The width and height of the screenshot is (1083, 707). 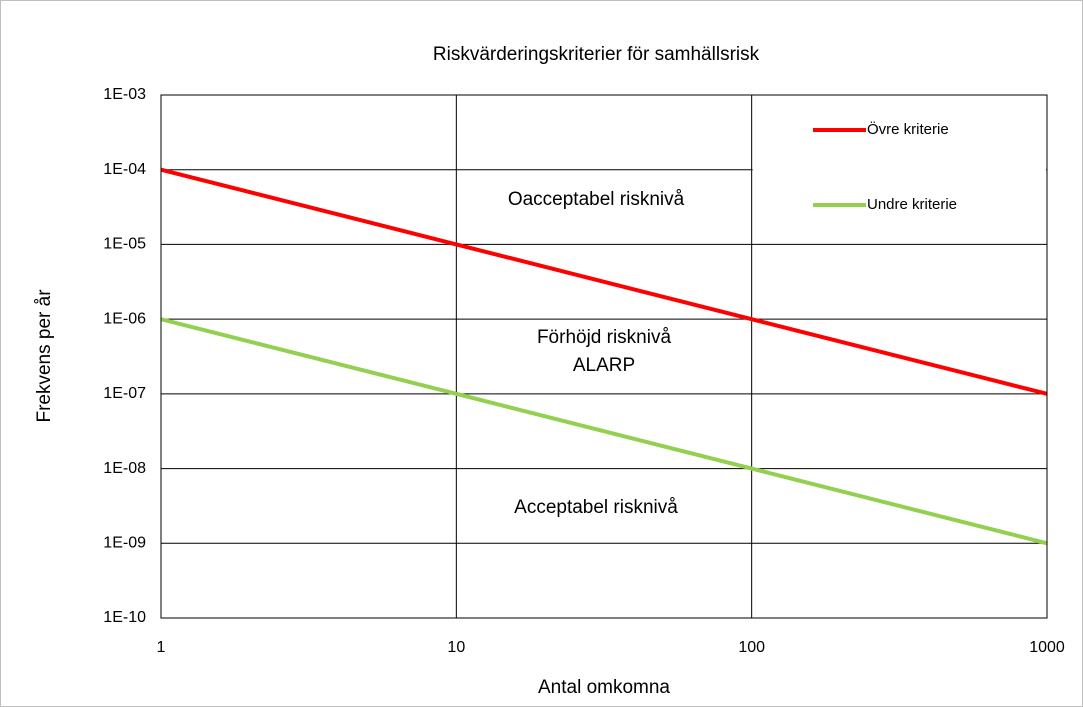 What do you see at coordinates (751, 647) in the screenshot?
I see `x-tick-label: 100` at bounding box center [751, 647].